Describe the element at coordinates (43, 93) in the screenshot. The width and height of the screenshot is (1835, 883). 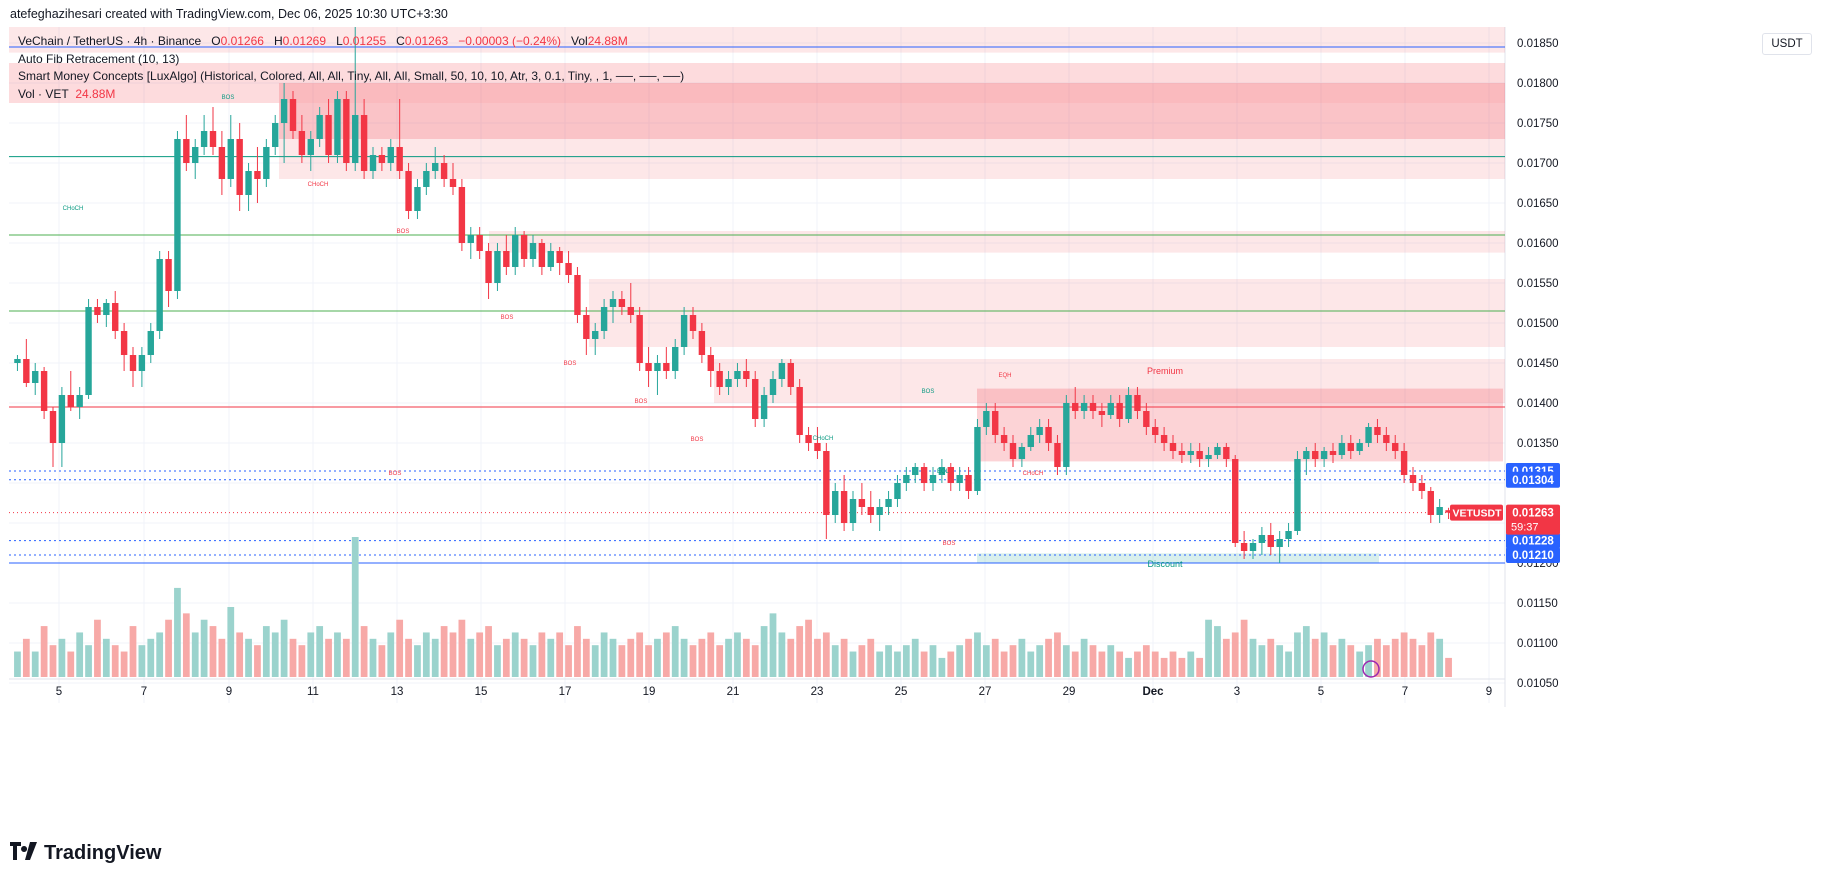
I see `legend-volume-key: Vol · VET` at that location.